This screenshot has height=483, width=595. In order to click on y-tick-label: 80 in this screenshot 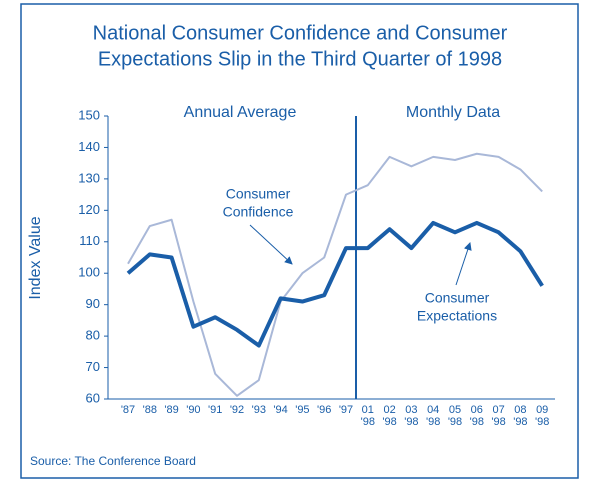, I will do `click(93, 335)`.